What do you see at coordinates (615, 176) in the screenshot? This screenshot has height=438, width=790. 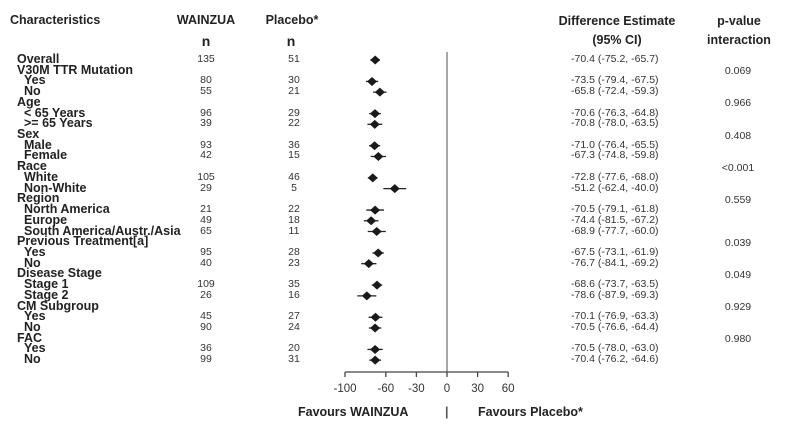 I see `difference-estimate-text: -72.8 (-77.6, -68.0)` at bounding box center [615, 176].